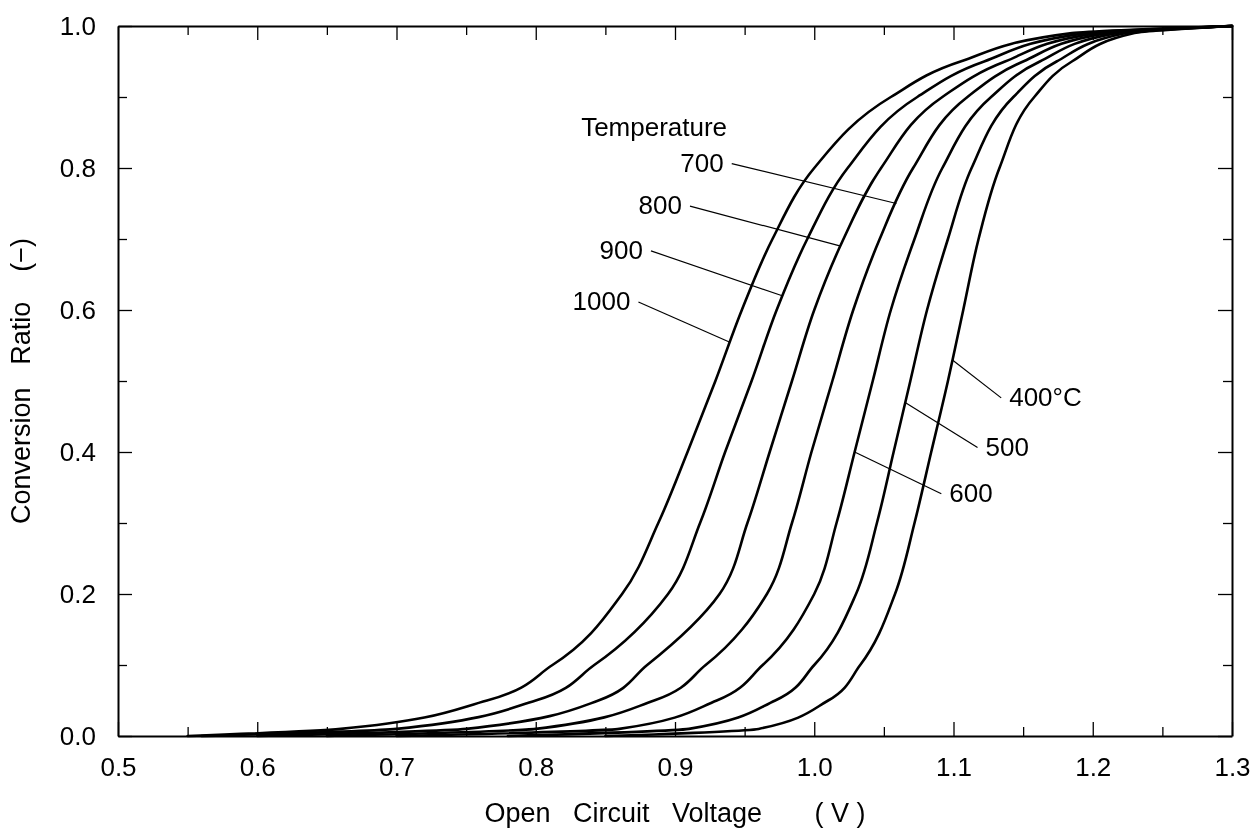  What do you see at coordinates (77, 593) in the screenshot?
I see `y-tick-label: 0.2` at bounding box center [77, 593].